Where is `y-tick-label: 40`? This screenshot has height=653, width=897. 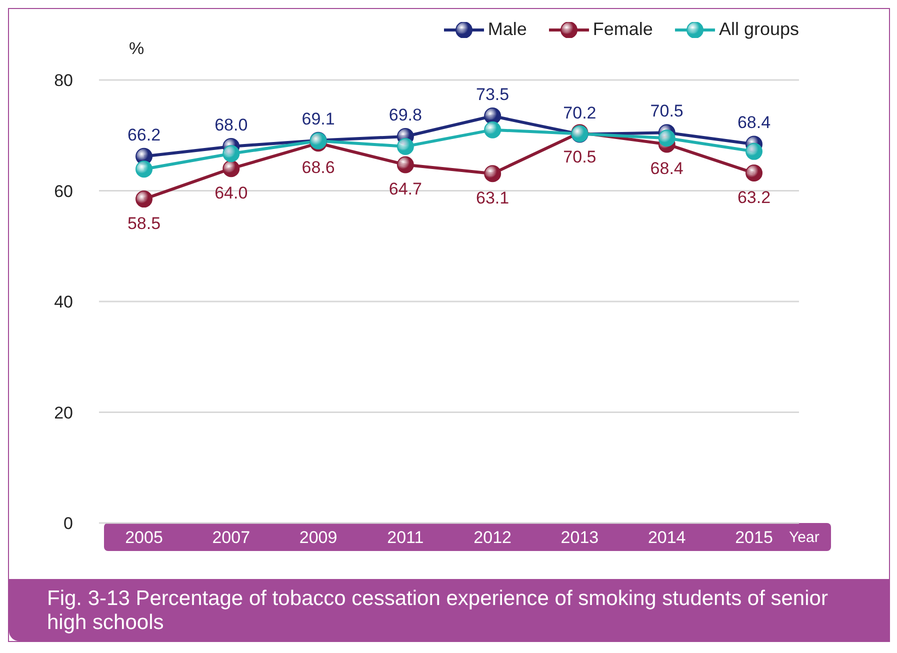
y-tick-label: 40 is located at coordinates (63, 302).